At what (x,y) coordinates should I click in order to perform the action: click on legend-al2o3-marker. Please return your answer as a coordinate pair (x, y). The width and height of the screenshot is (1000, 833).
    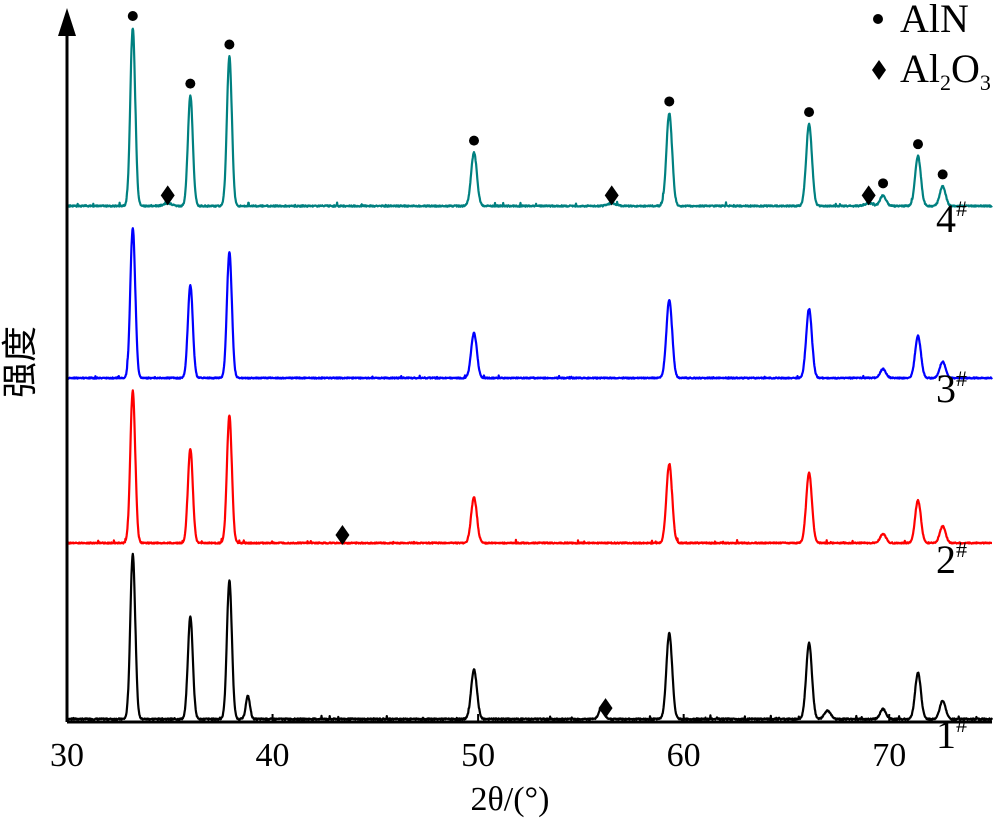
    Looking at the image, I should click on (879, 70).